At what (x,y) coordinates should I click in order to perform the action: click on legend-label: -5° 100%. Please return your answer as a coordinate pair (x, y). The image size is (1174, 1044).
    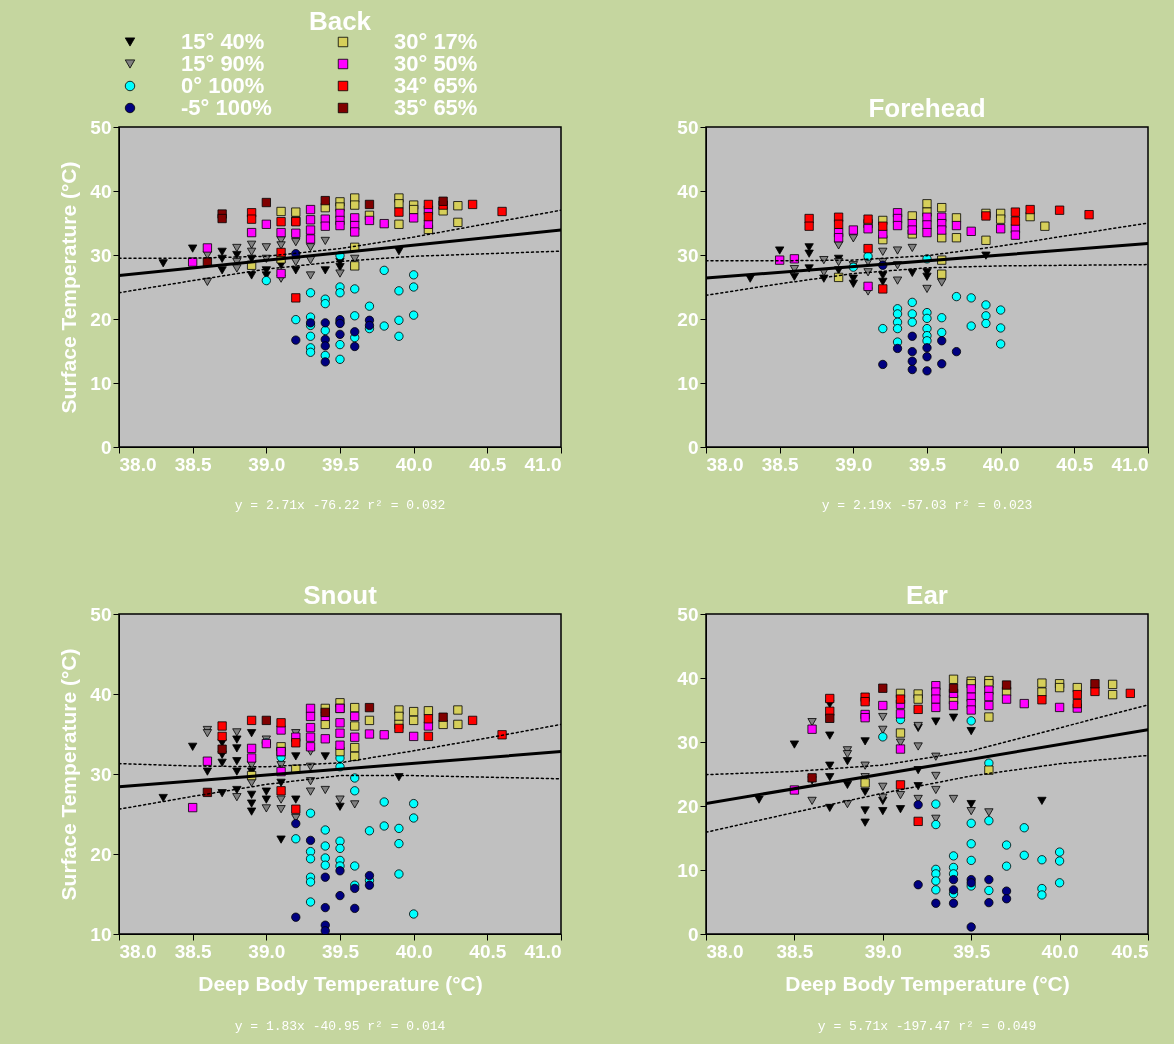
    Looking at the image, I should click on (226, 107).